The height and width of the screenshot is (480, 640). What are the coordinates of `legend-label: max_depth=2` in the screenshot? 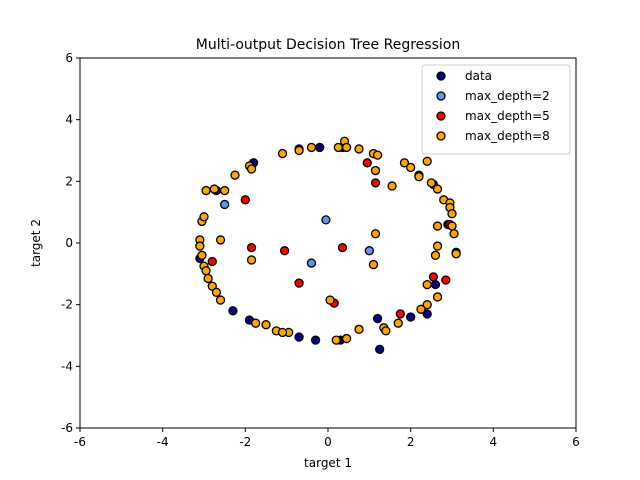 It's located at (507, 96).